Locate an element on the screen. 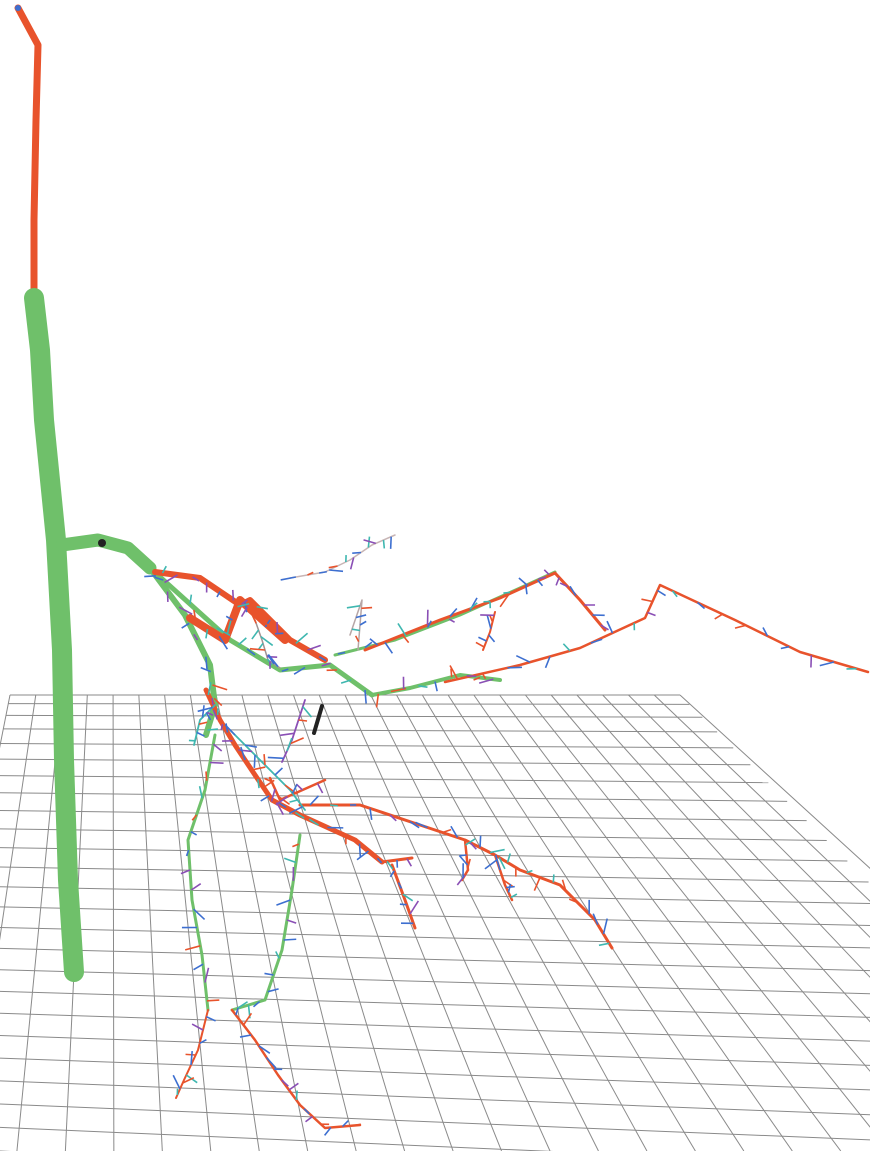  green-branch-b is located at coordinates (261, 631).